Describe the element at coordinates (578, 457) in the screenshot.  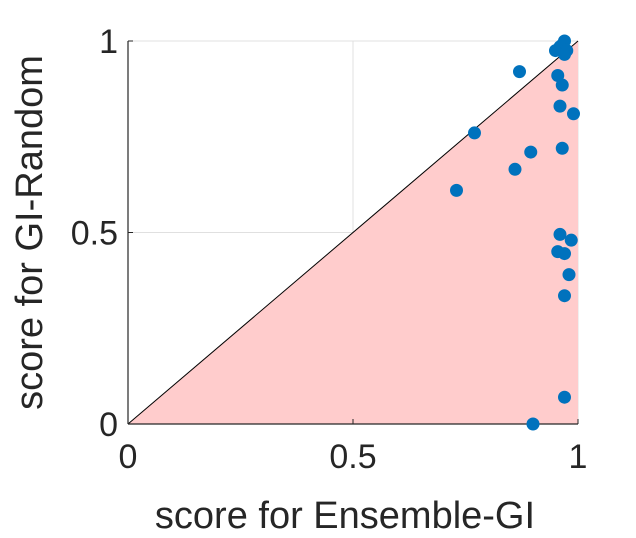
I see `x-tick-label: 1` at that location.